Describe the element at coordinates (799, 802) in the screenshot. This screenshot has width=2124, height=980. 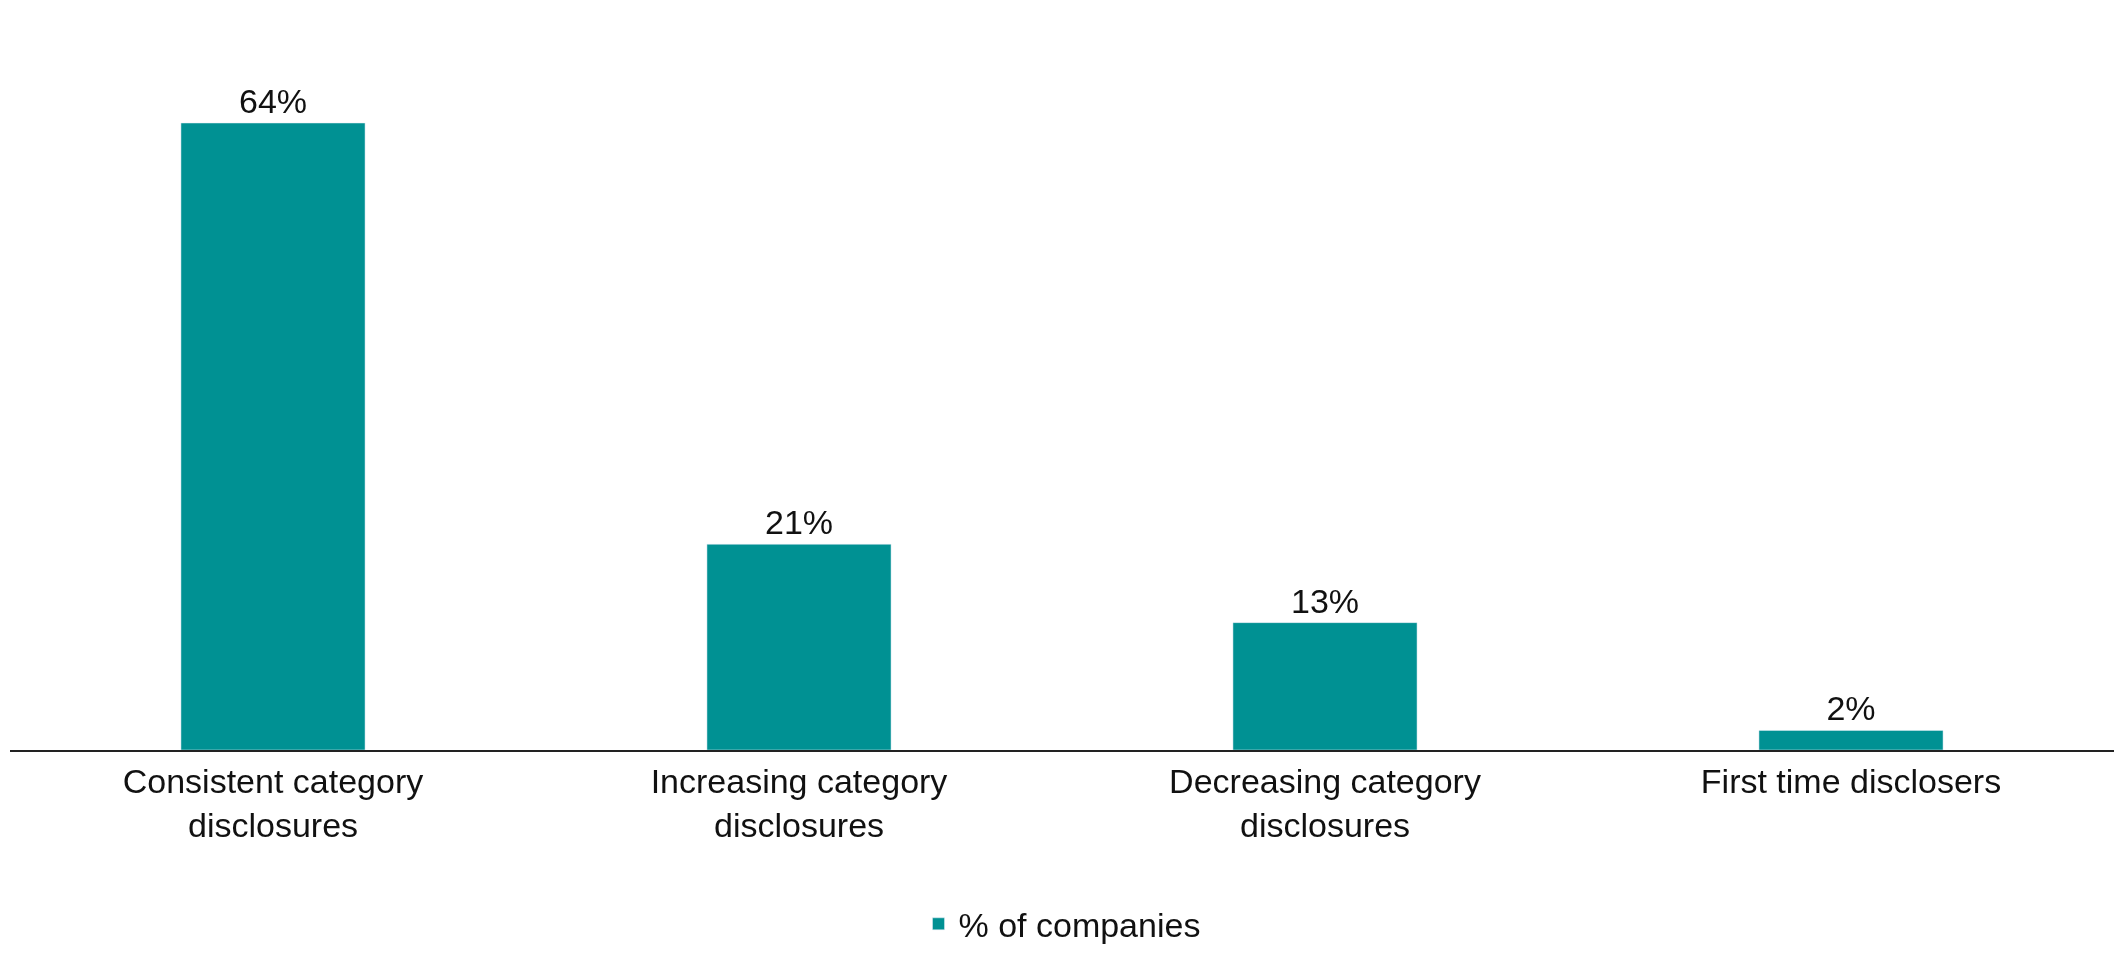
I see `x-tick-label: Increasing category disclosures` at that location.